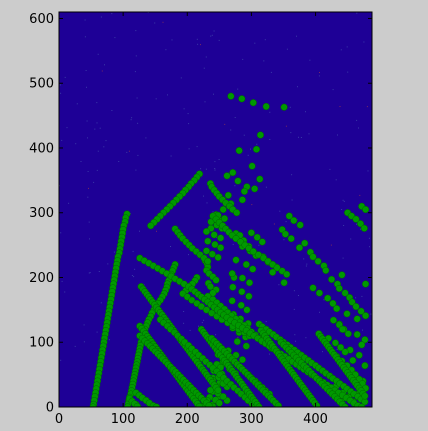  Describe the element at coordinates (41, 278) in the screenshot. I see `y-tick-label: 200` at that location.